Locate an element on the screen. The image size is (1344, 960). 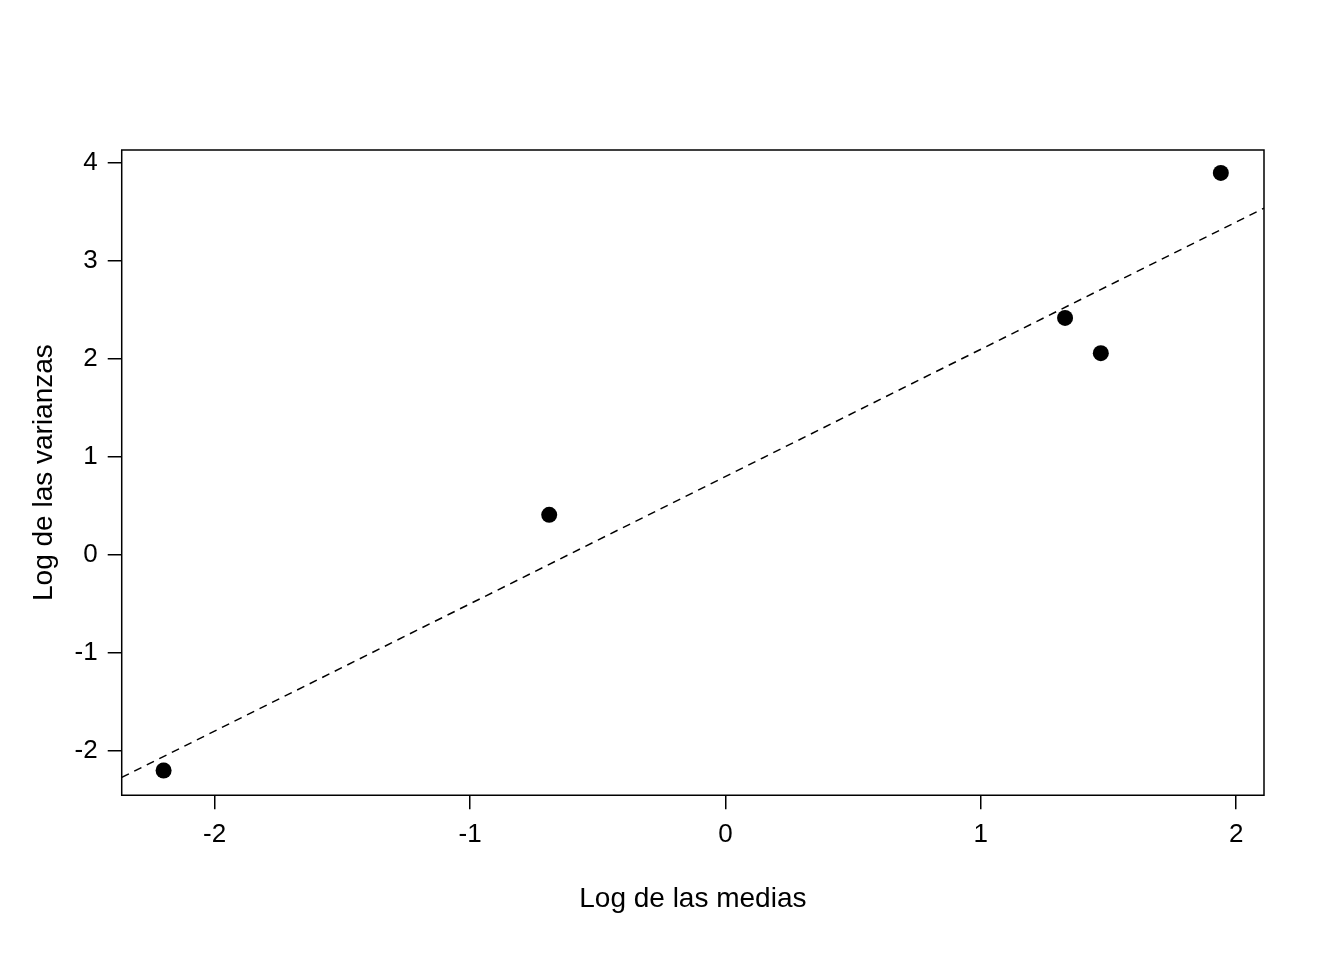
y-tick-label: 0 is located at coordinates (90, 553).